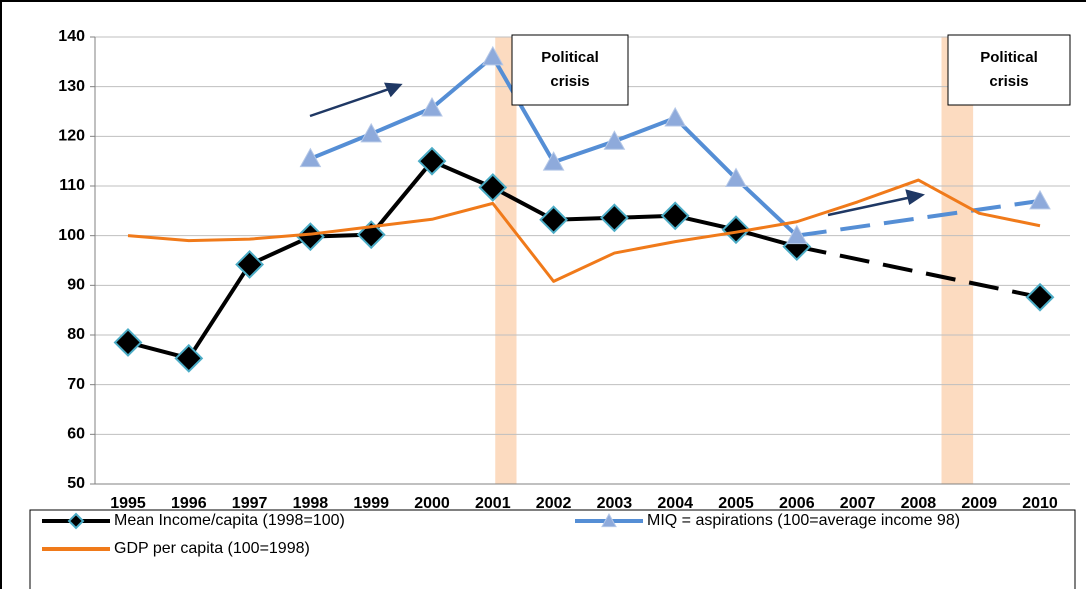 The height and width of the screenshot is (594, 1086). I want to click on x-tick-label: 2003, so click(615, 503).